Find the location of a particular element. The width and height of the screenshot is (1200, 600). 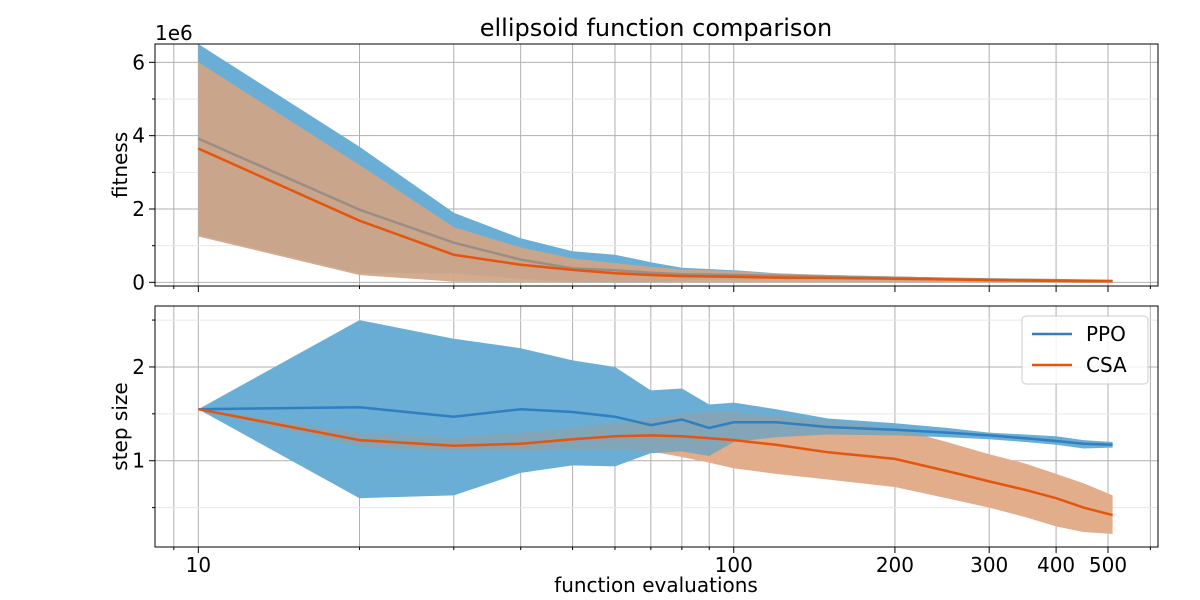

x-tick-label: 400 is located at coordinates (1056, 565).